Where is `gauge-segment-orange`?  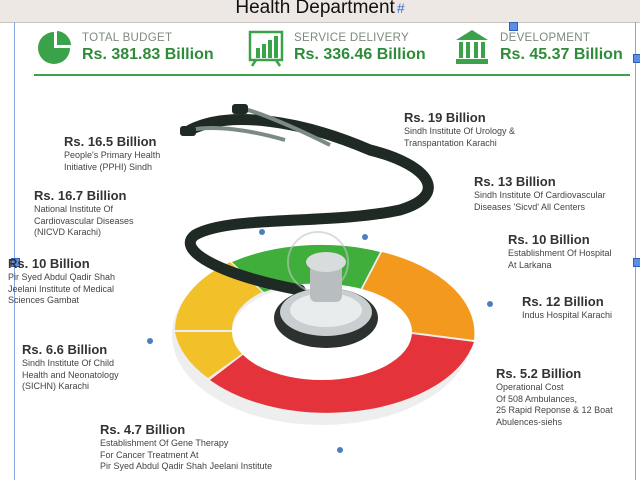 gauge-segment-orange is located at coordinates (418, 296).